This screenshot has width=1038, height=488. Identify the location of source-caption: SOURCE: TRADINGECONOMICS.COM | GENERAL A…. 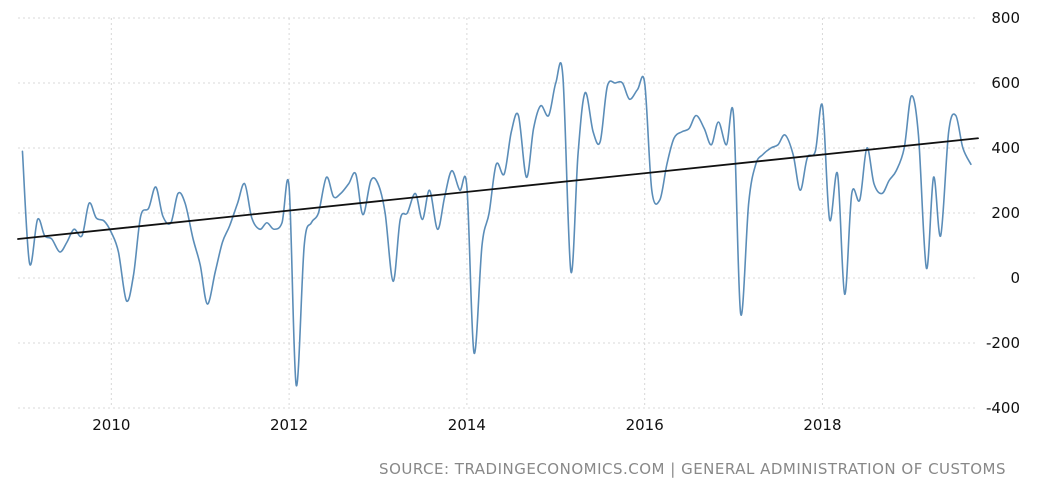
(692, 469).